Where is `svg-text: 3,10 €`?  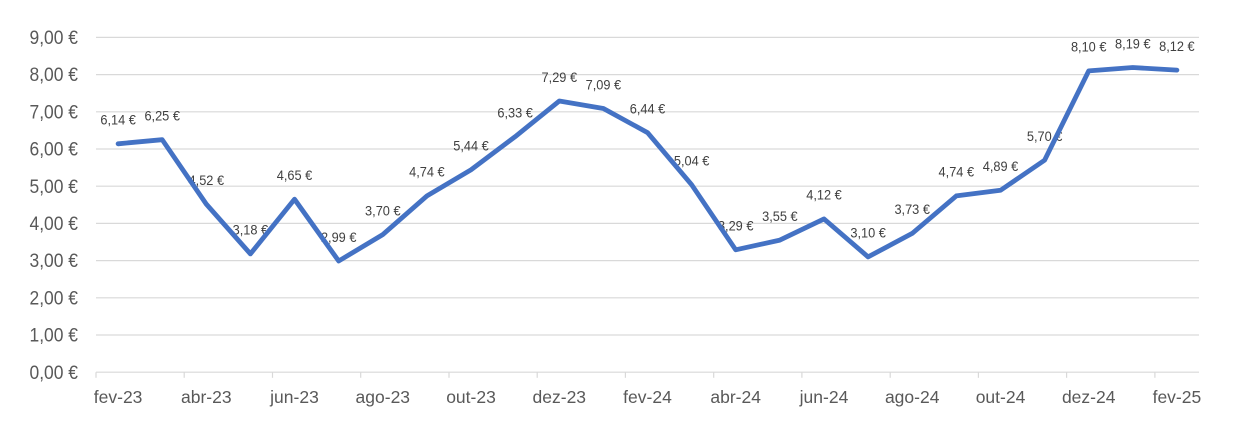
svg-text: 3,10 € is located at coordinates (868, 234).